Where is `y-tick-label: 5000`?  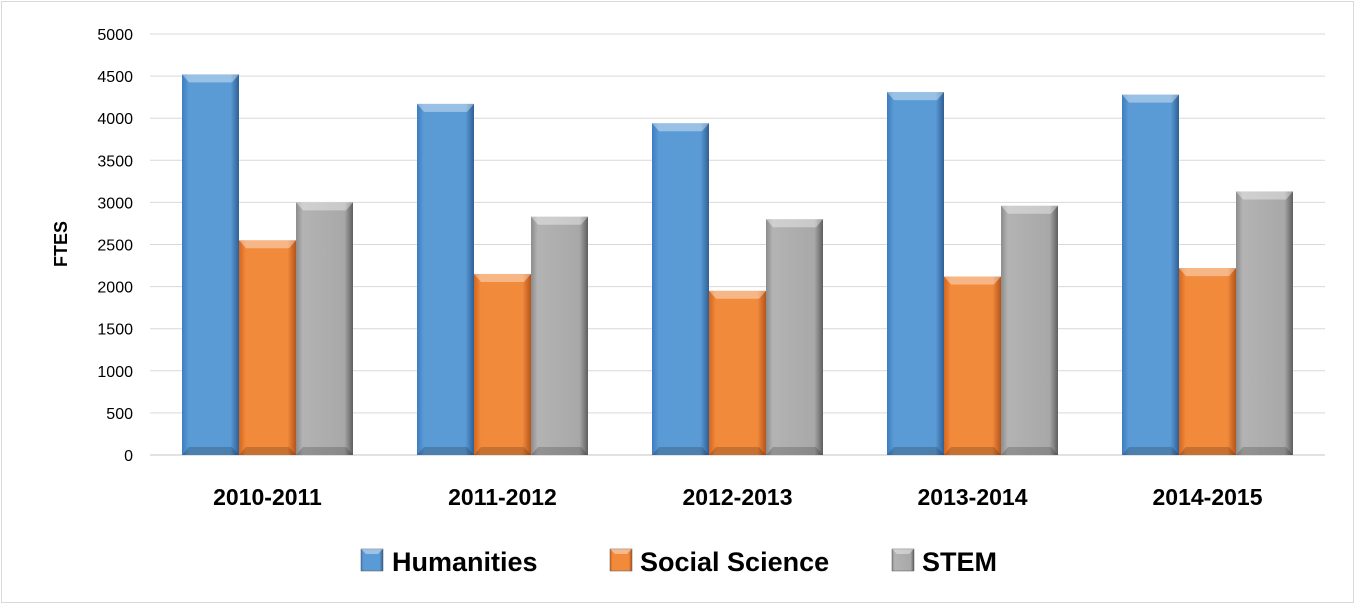 y-tick-label: 5000 is located at coordinates (115, 35).